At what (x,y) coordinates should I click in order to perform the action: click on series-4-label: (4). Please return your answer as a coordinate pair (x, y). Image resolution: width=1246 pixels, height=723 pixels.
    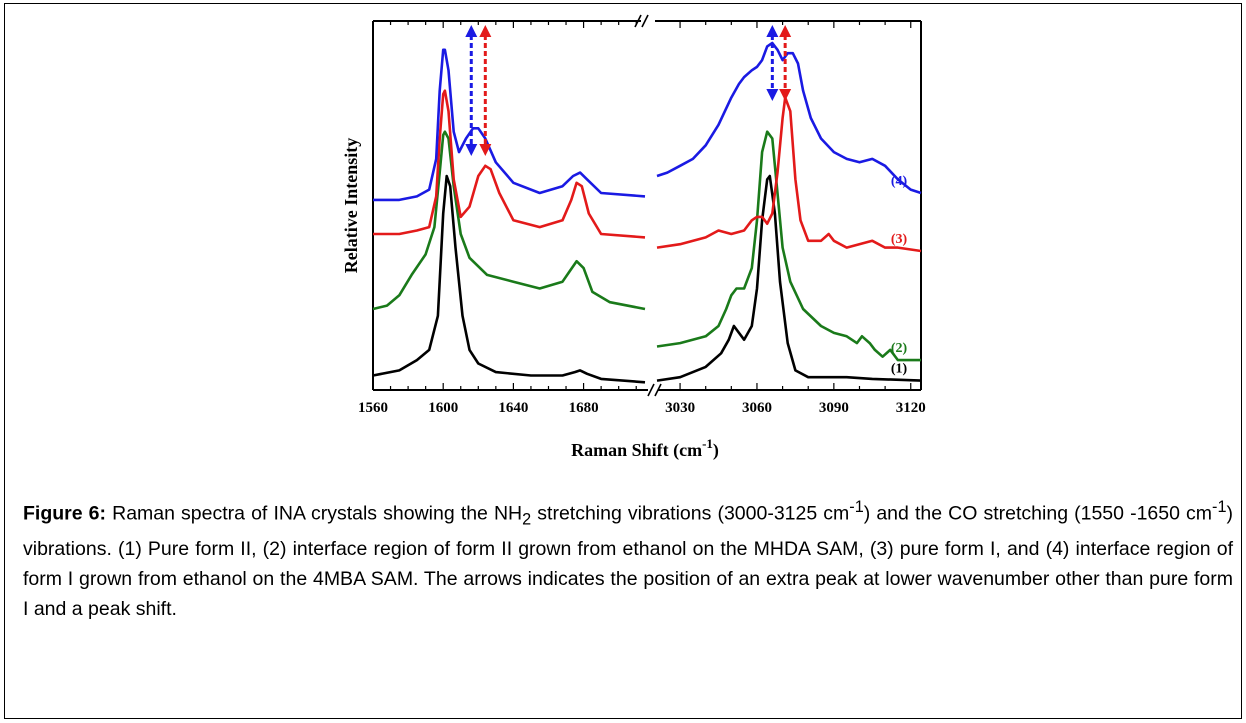
    Looking at the image, I should click on (899, 181).